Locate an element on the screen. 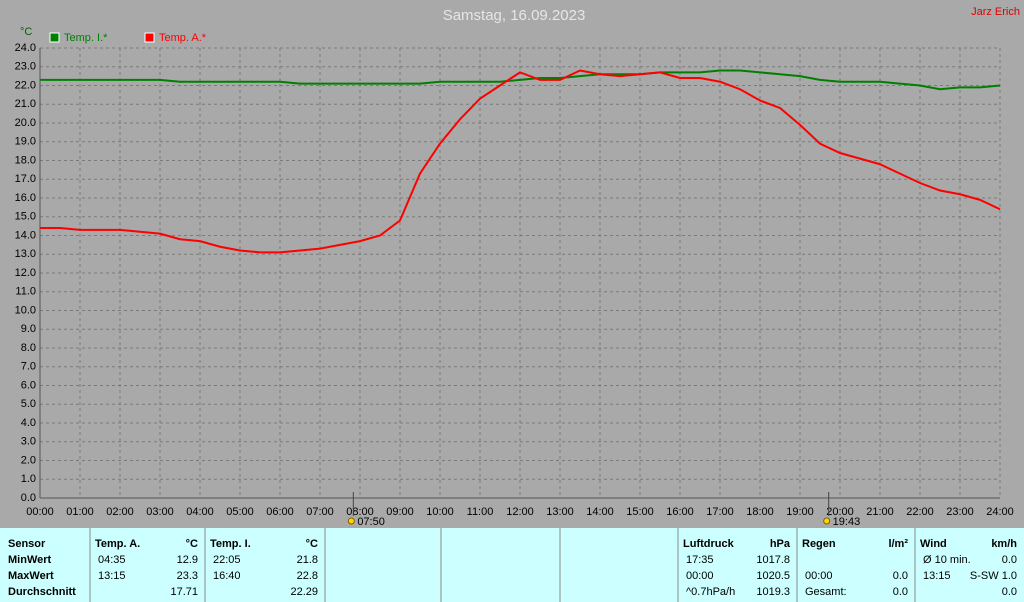  y-tick-label: 1.0 is located at coordinates (28, 479).